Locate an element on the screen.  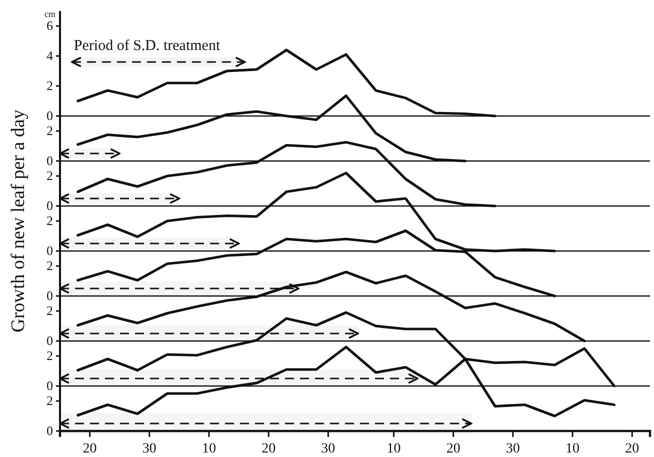
band-label: Period of S.D. treatment is located at coordinates (147, 46).